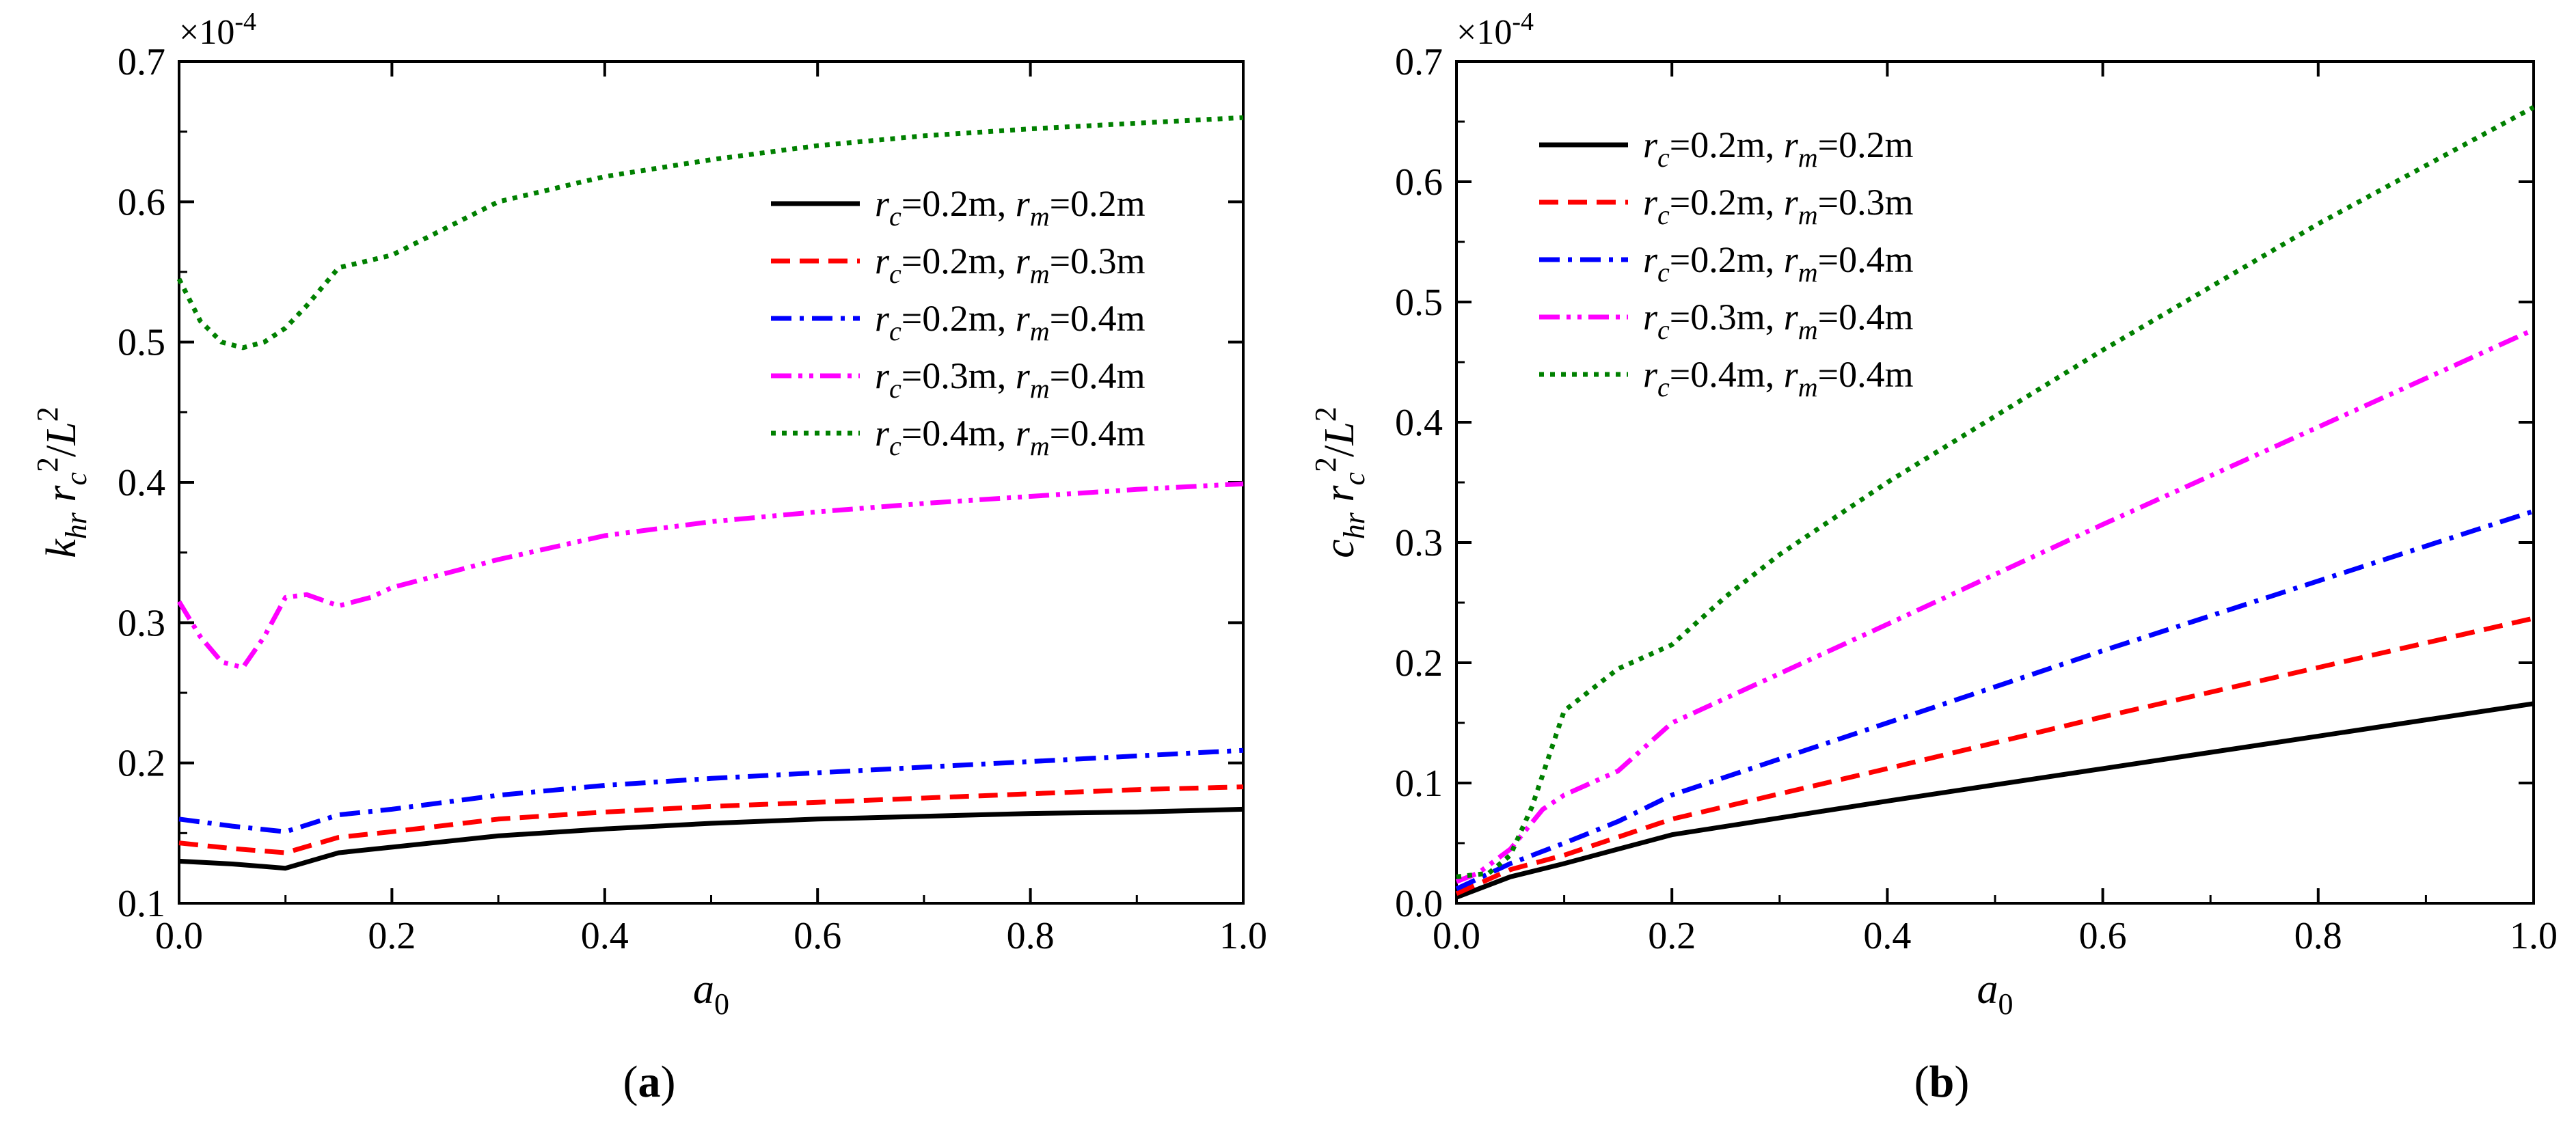 The height and width of the screenshot is (1126, 2576). I want to click on y-axis-label: k_hr r_c^2 / L^2khr rc2/L2, so click(62, 482).